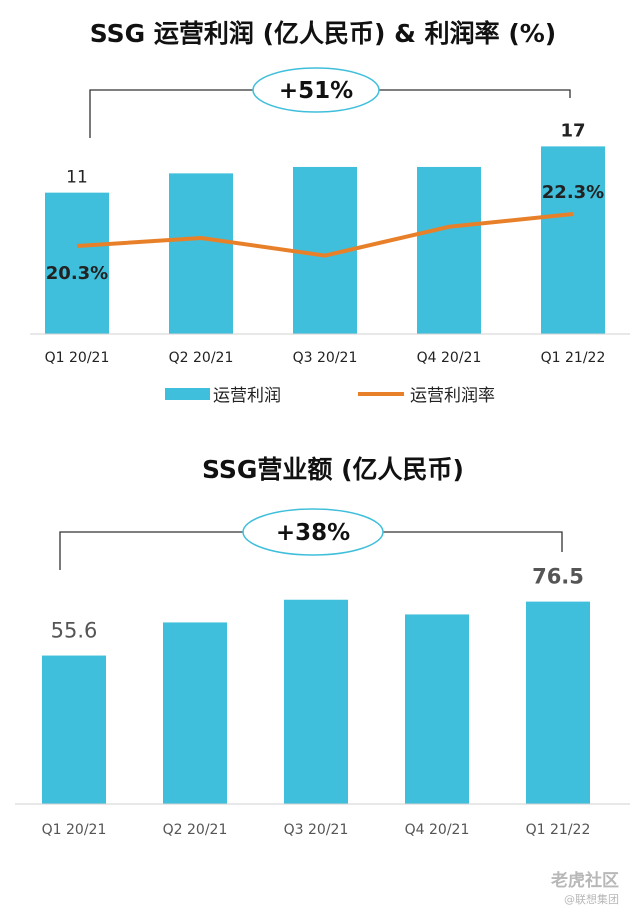  I want to click on growth-label: +51%, so click(316, 91).